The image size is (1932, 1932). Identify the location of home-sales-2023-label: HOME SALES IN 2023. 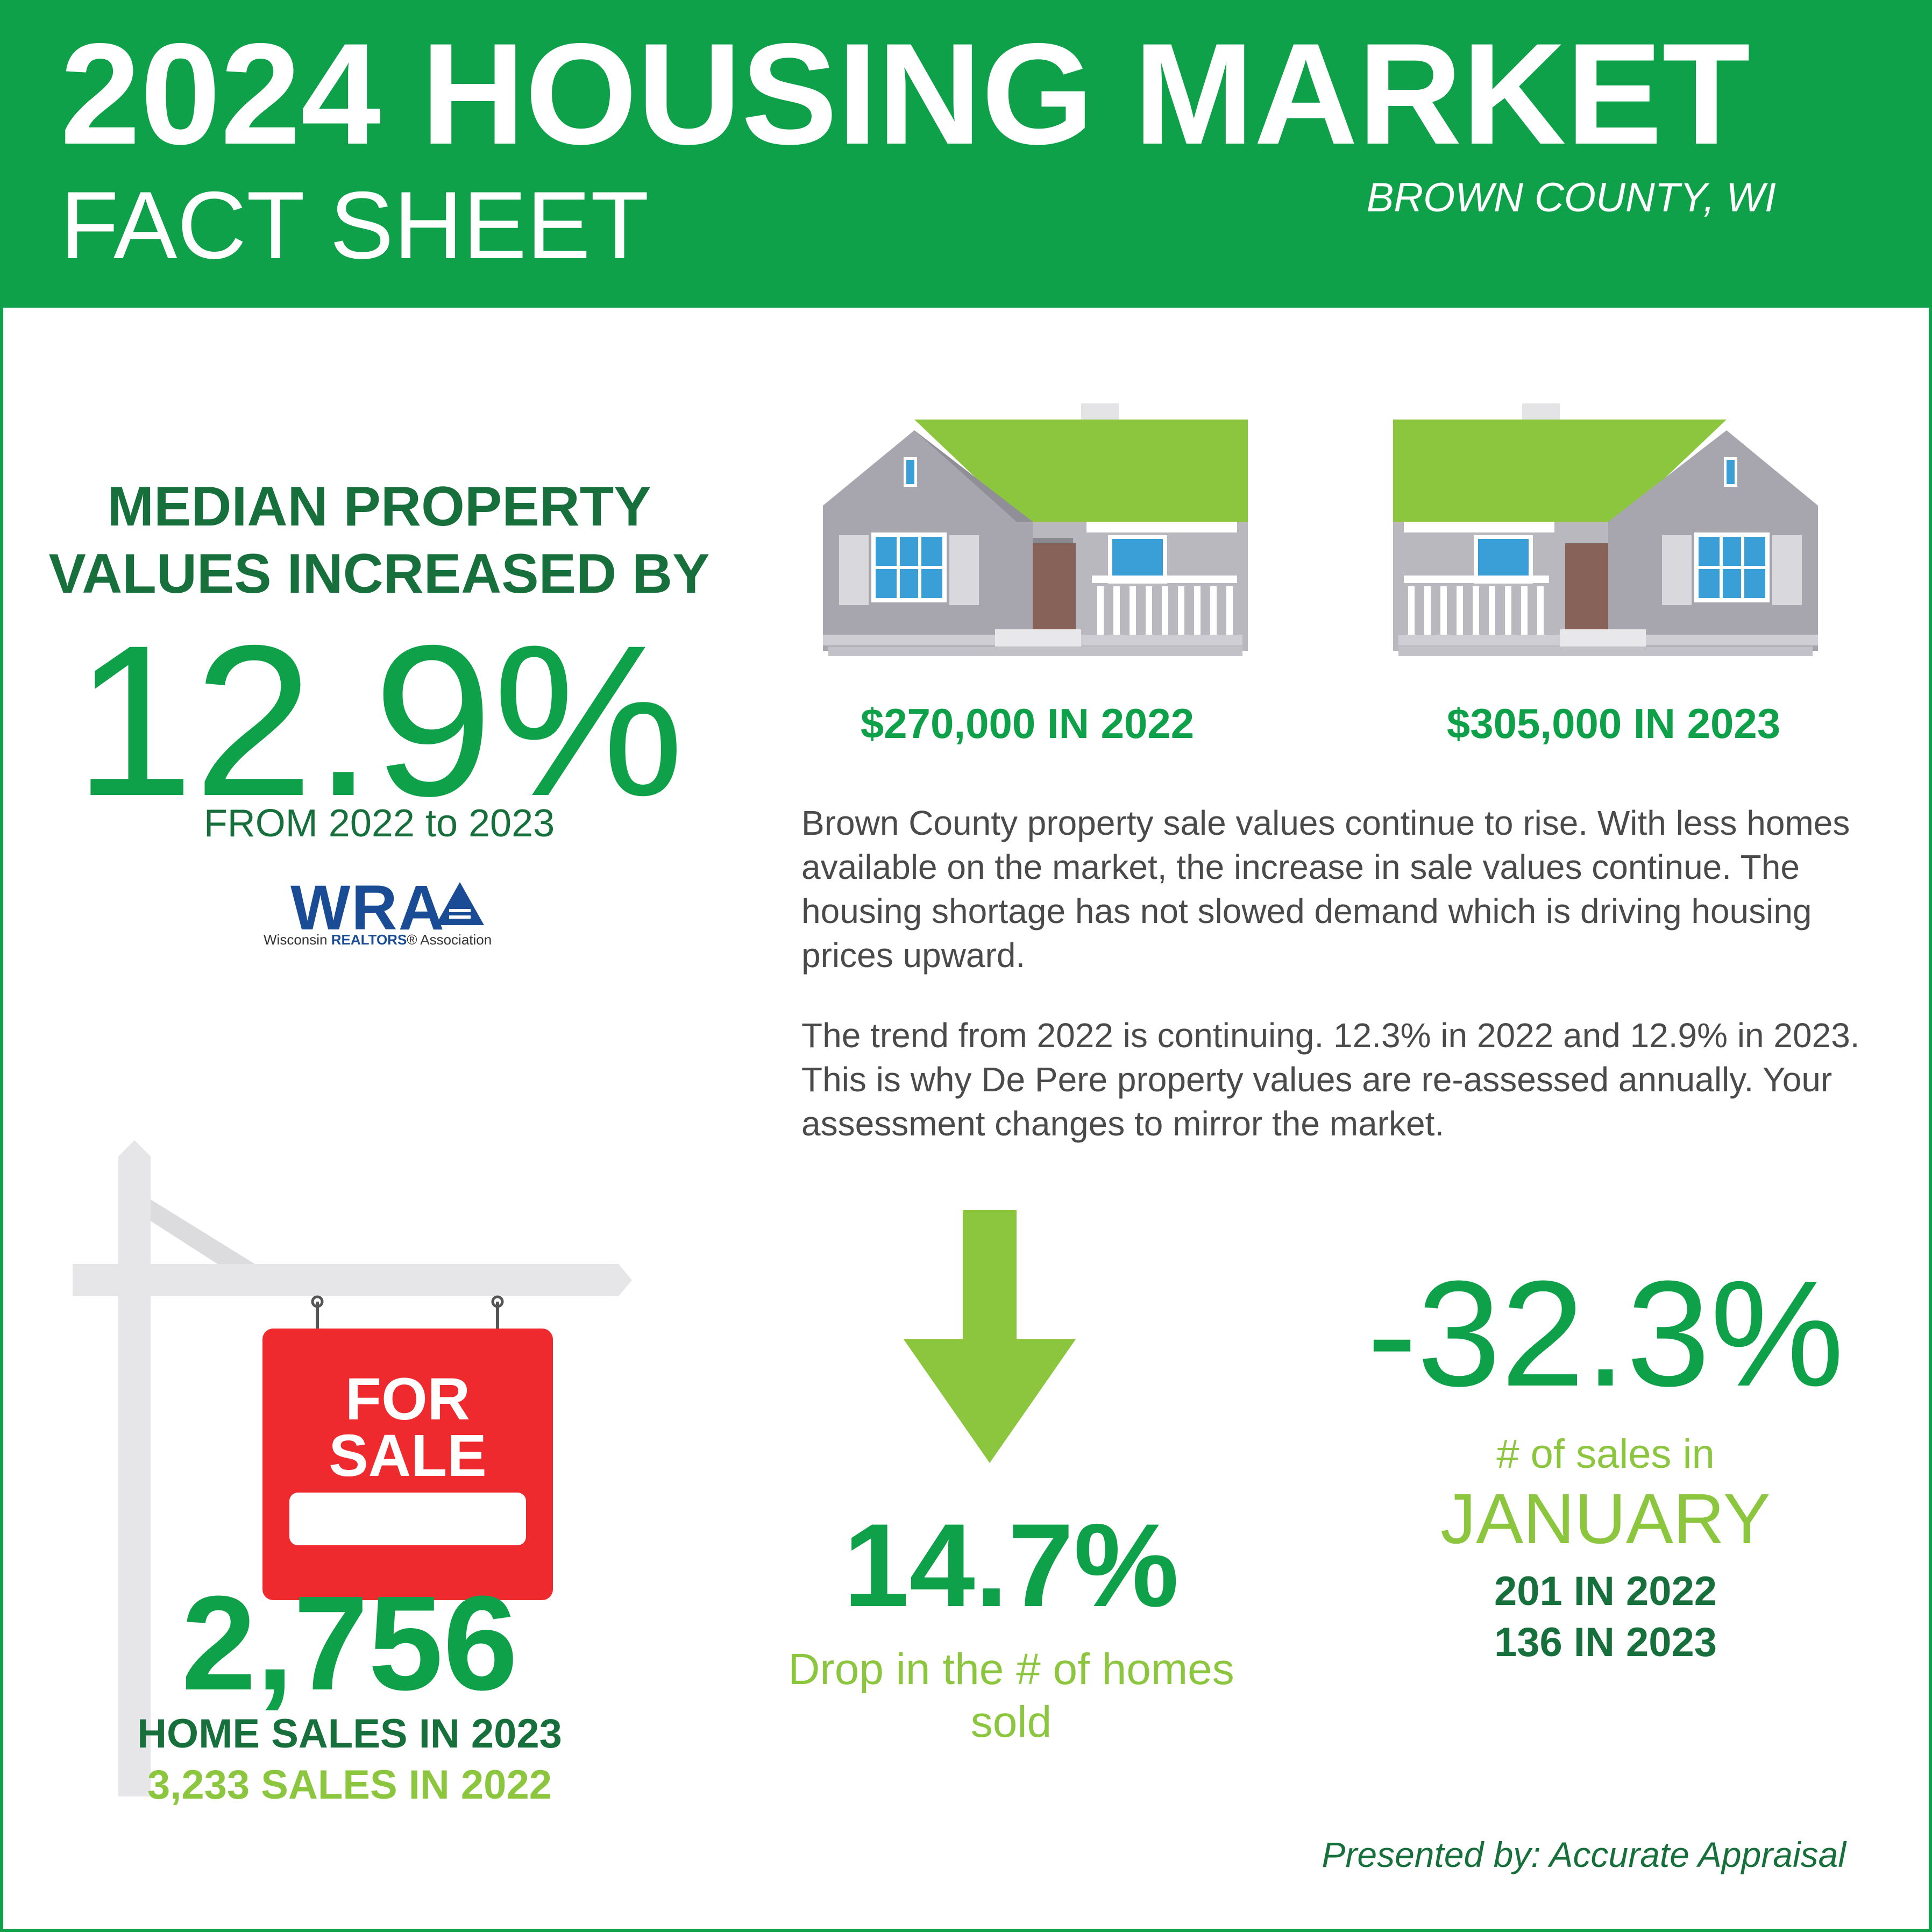
(349, 1734).